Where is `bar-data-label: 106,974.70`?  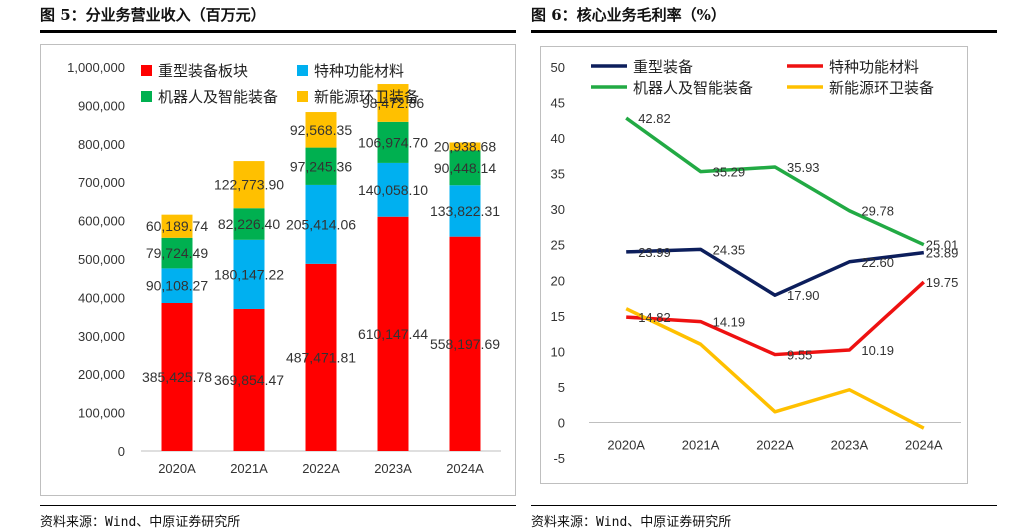 bar-data-label: 106,974.70 is located at coordinates (393, 142).